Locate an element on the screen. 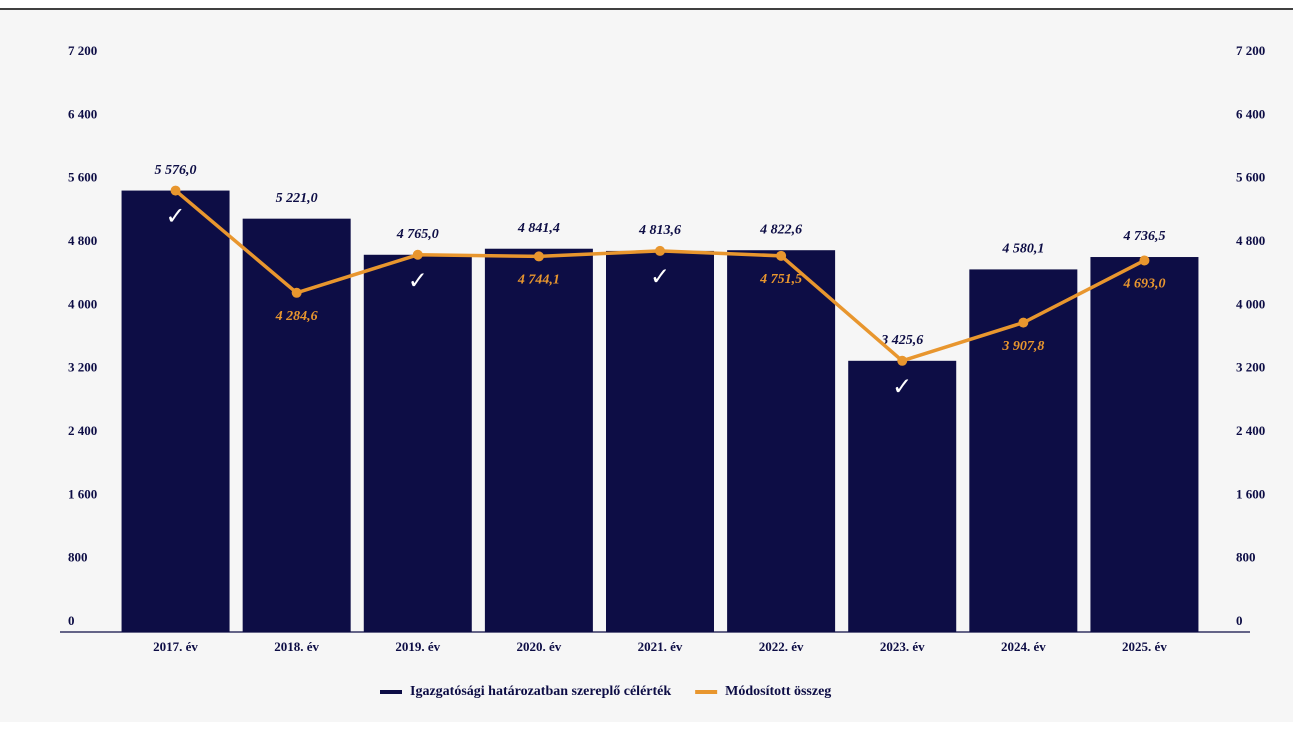 This screenshot has width=1293, height=729. bar-value-label: 3 425,6 is located at coordinates (901, 340).